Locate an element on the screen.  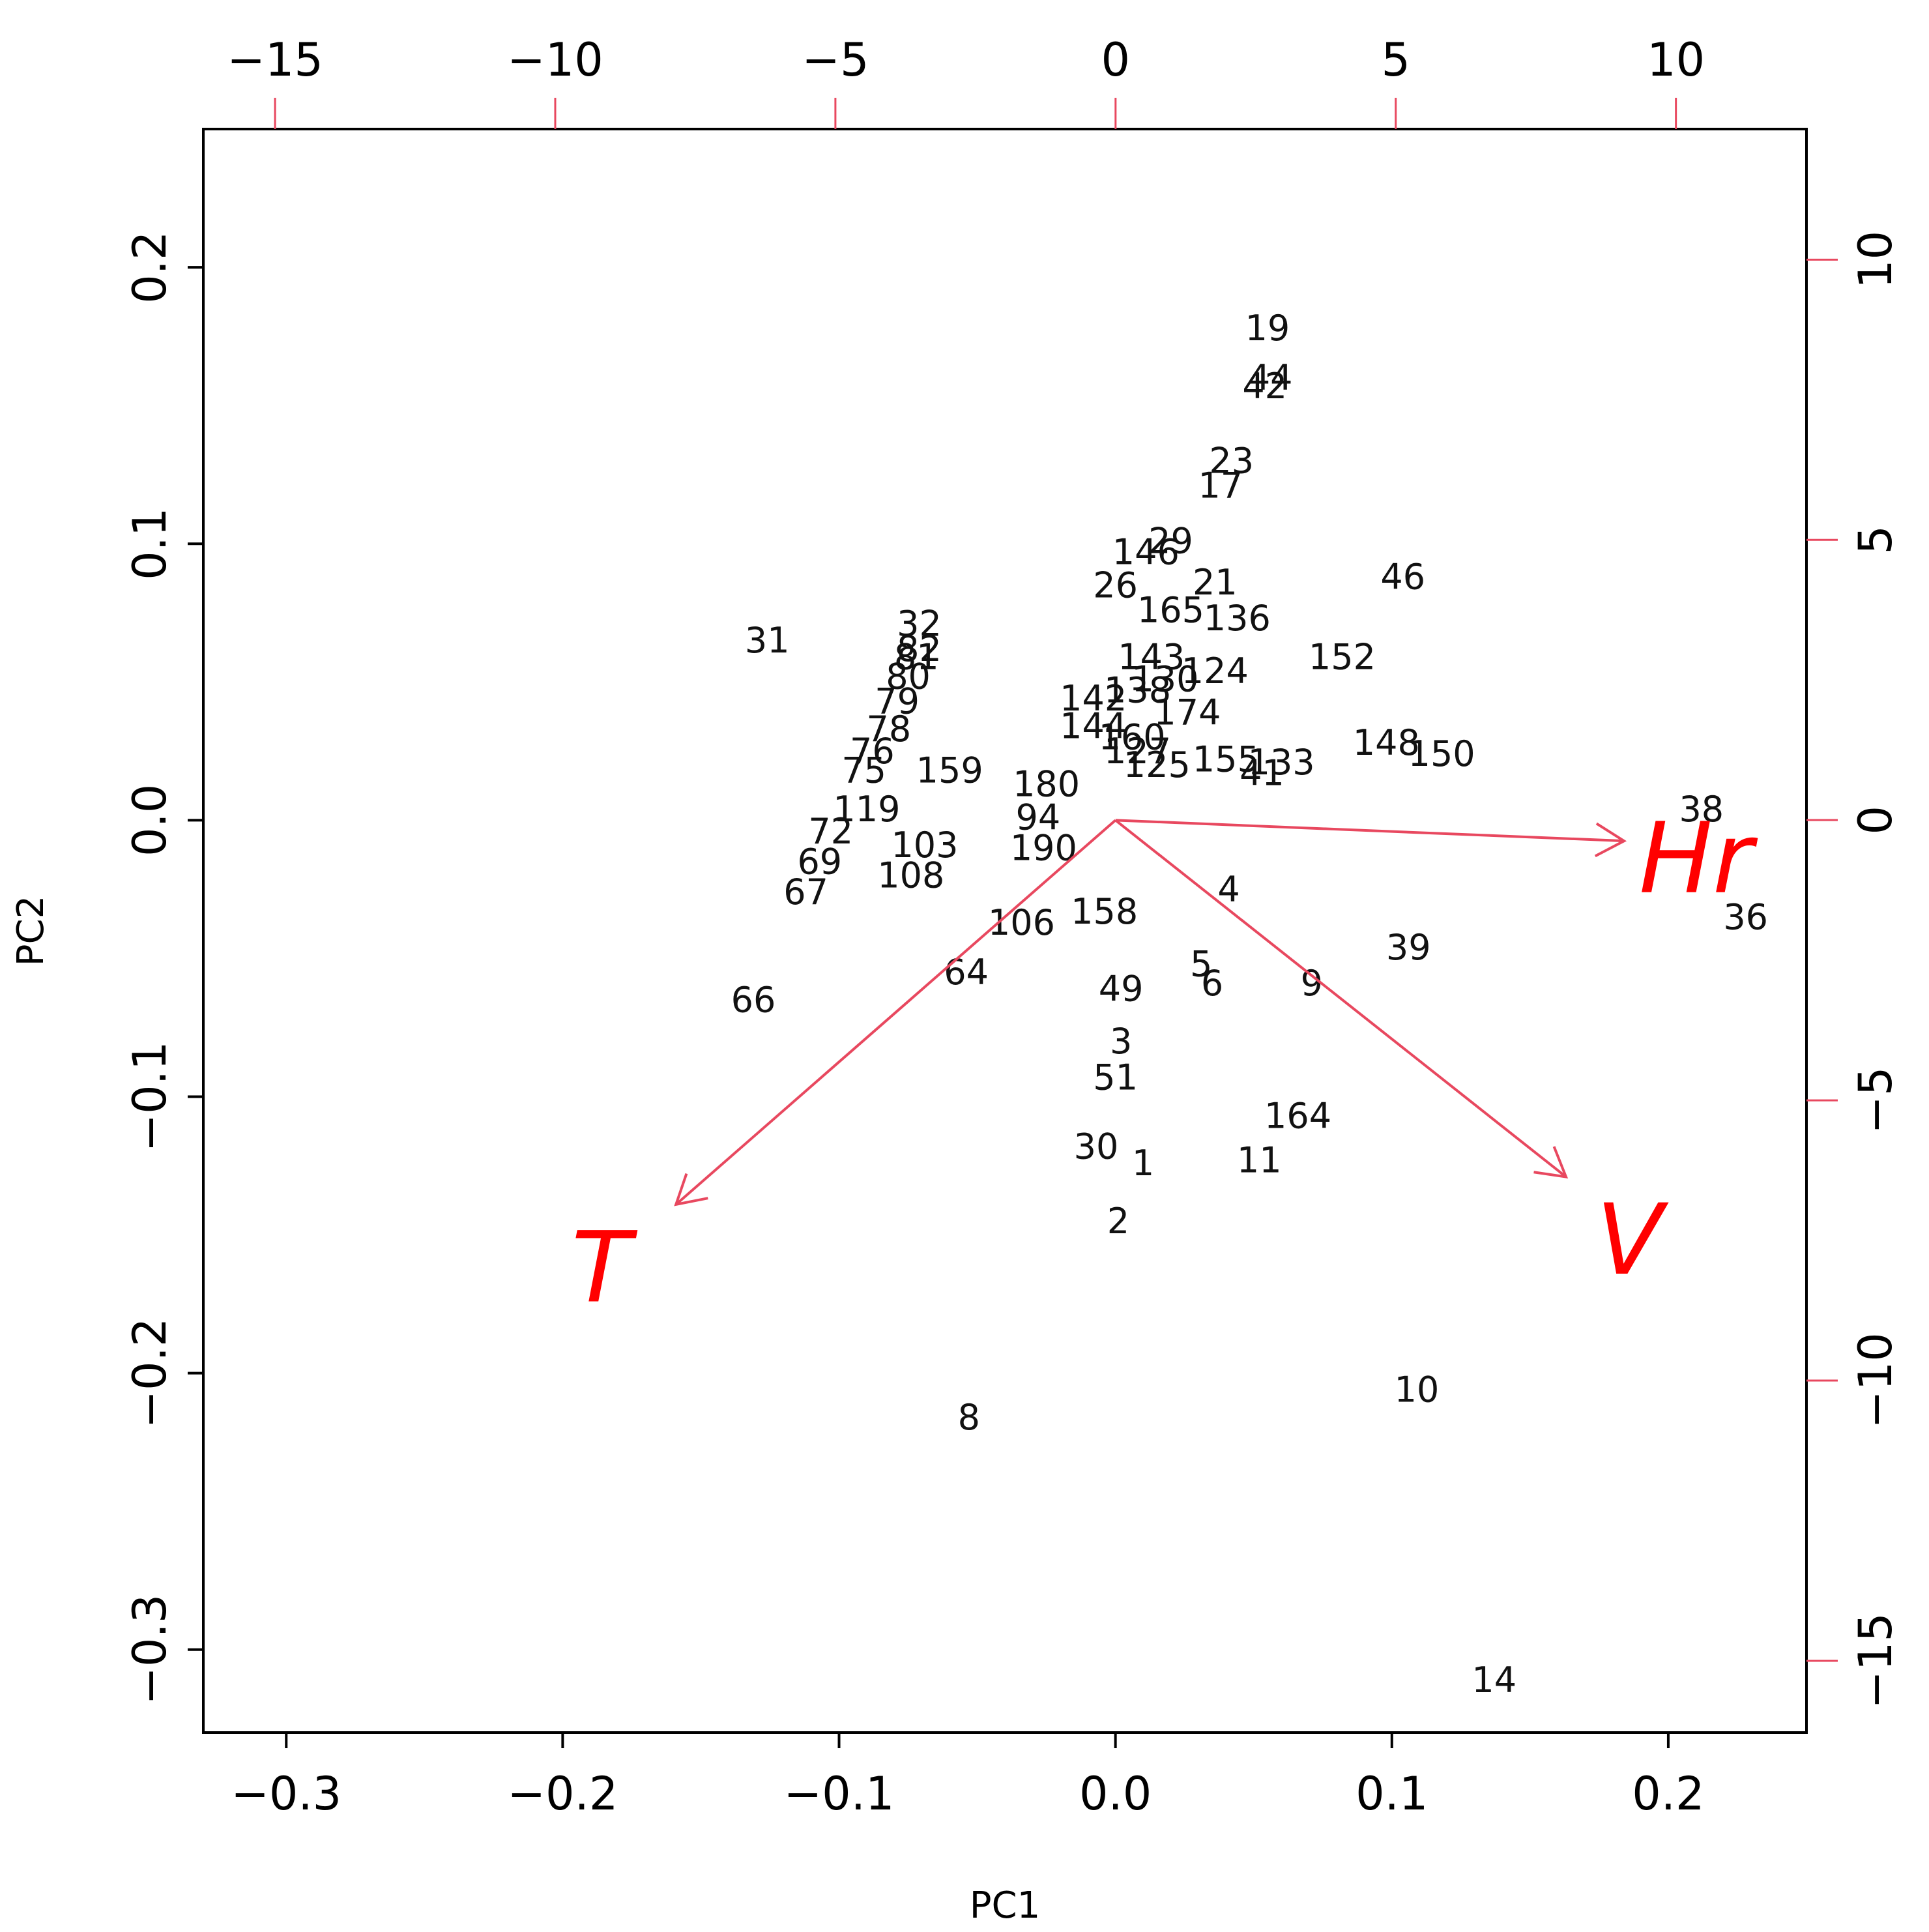
point-label: 138 is located at coordinates (1137, 690).